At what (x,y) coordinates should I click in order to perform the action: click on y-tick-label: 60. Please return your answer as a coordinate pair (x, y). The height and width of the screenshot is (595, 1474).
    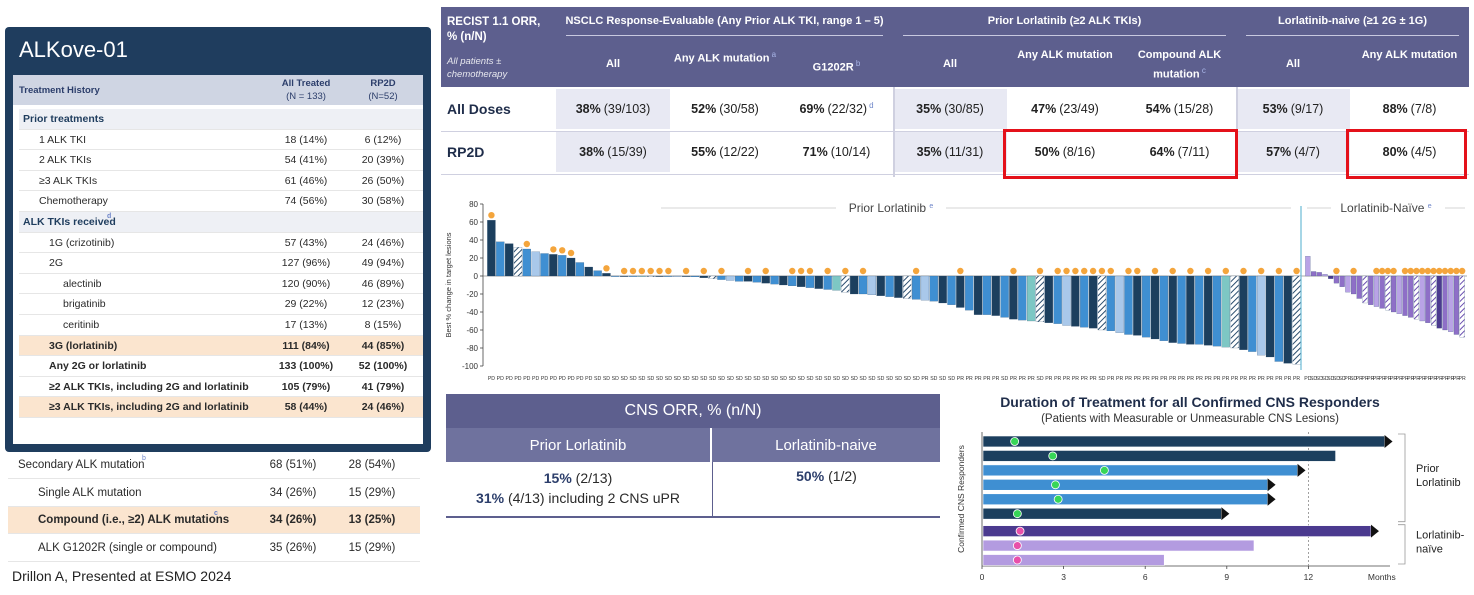
    Looking at the image, I should click on (473, 222).